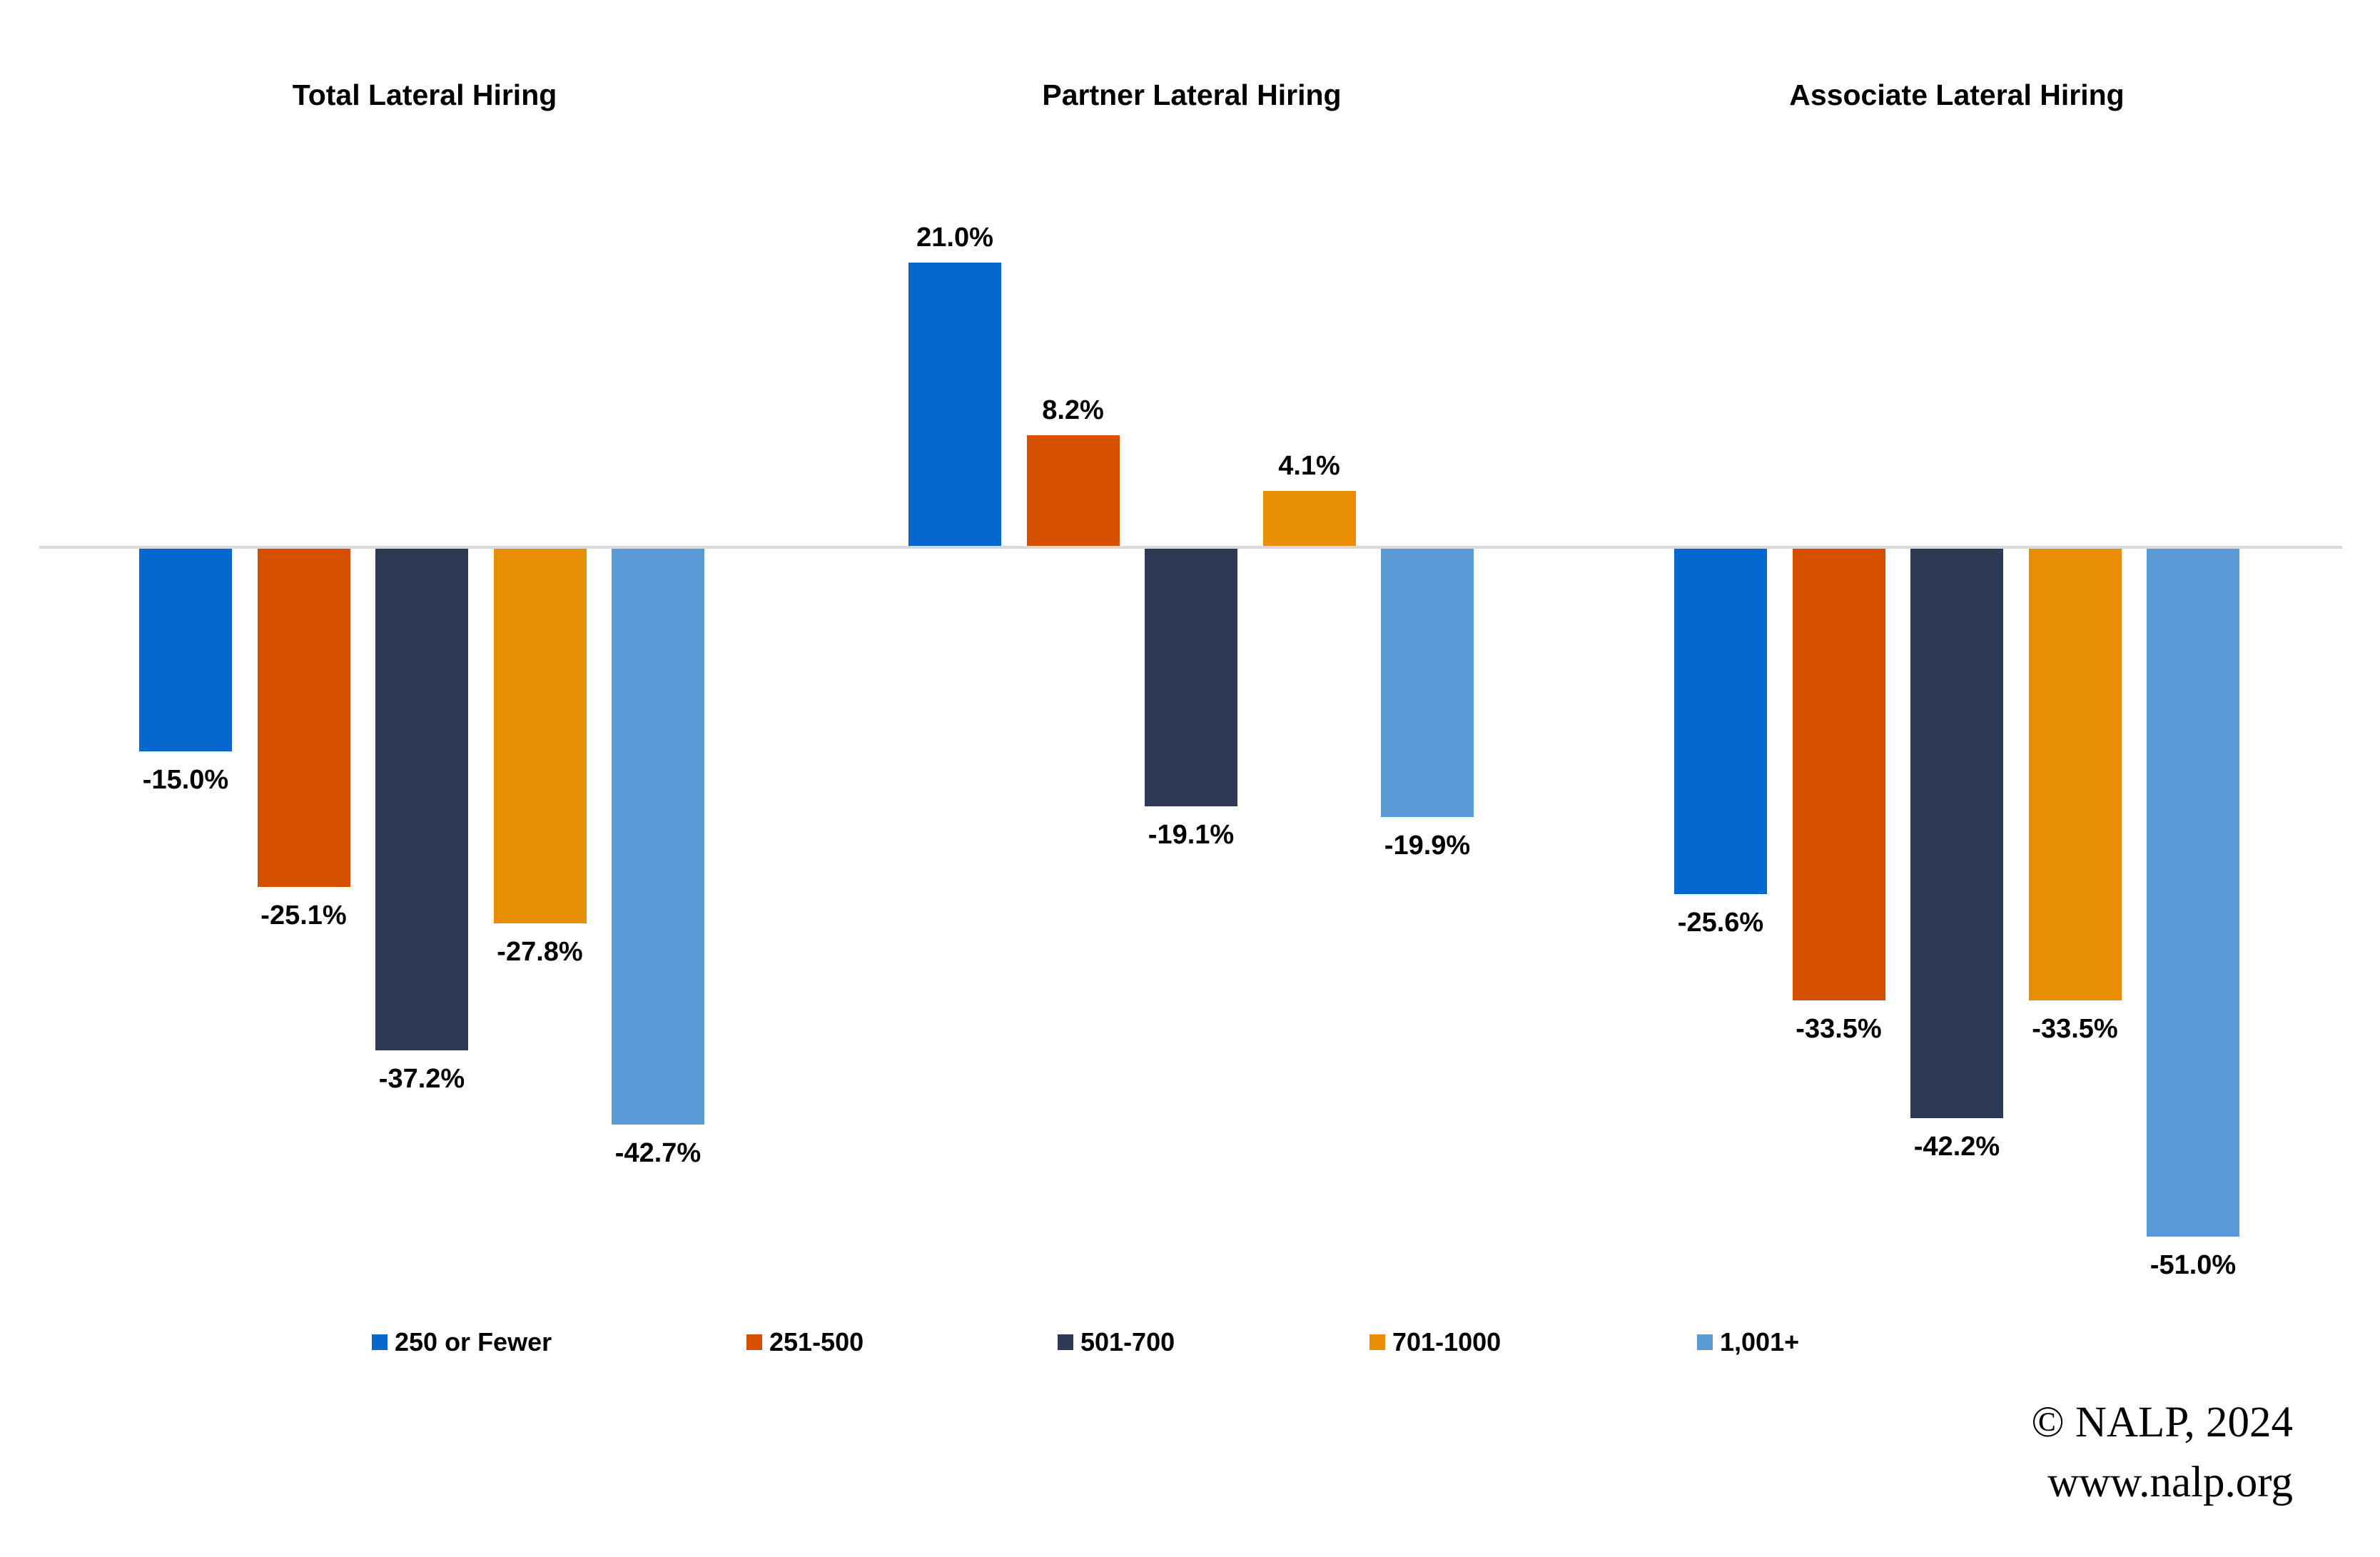  Describe the element at coordinates (1192, 95) in the screenshot. I see `panel-title-partner: Partner Lateral Hiring` at that location.